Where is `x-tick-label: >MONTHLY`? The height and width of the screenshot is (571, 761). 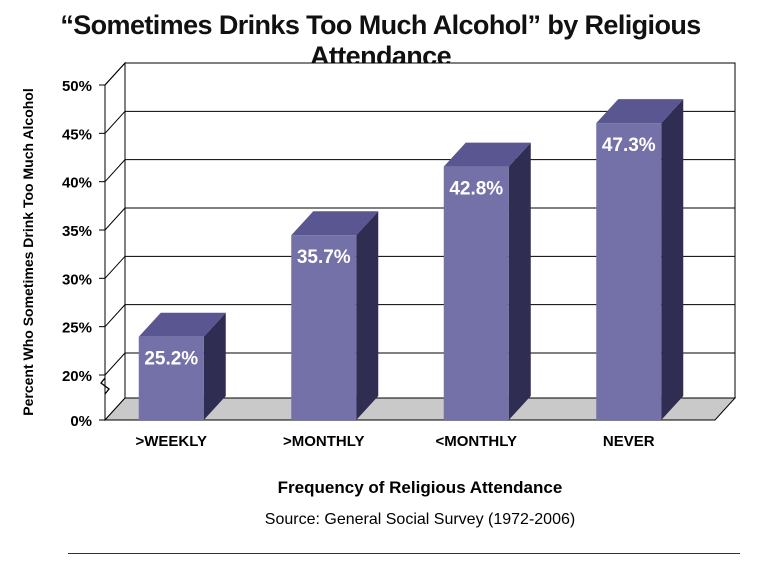 x-tick-label: >MONTHLY is located at coordinates (324, 441).